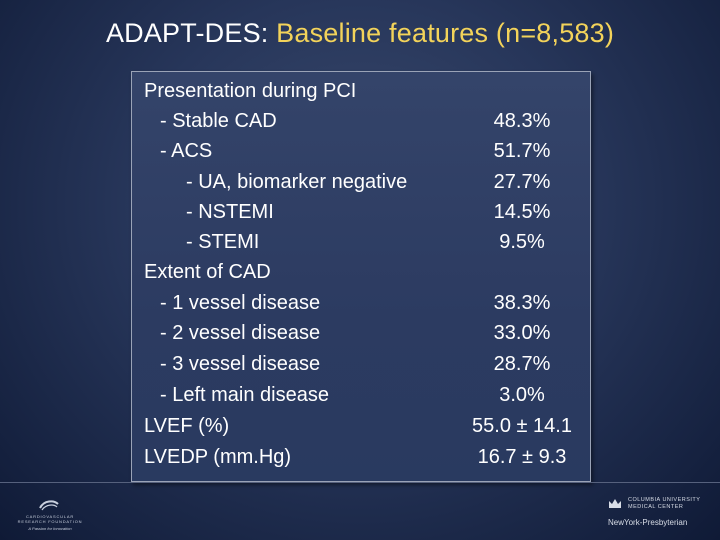  What do you see at coordinates (361, 246) in the screenshot?
I see `table-row: - STEMI 9.5%` at bounding box center [361, 246].